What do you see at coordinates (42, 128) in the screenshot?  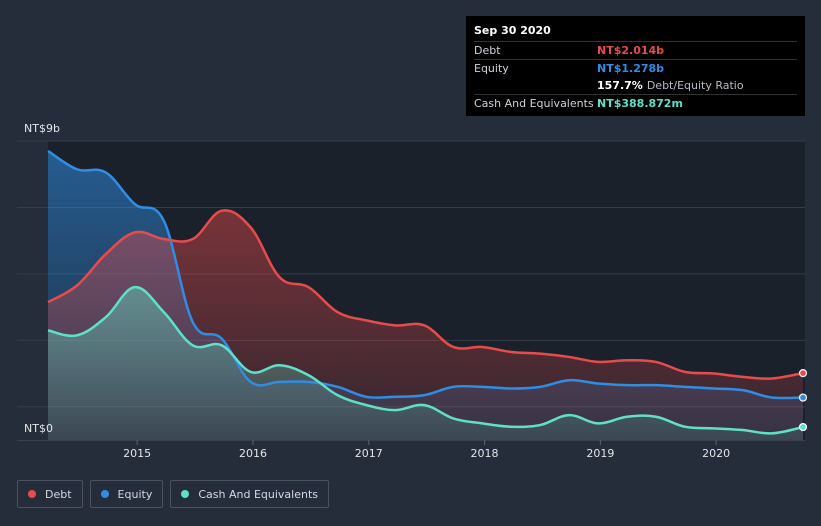 I see `y-axis-top-label: NT$9b` at bounding box center [42, 128].